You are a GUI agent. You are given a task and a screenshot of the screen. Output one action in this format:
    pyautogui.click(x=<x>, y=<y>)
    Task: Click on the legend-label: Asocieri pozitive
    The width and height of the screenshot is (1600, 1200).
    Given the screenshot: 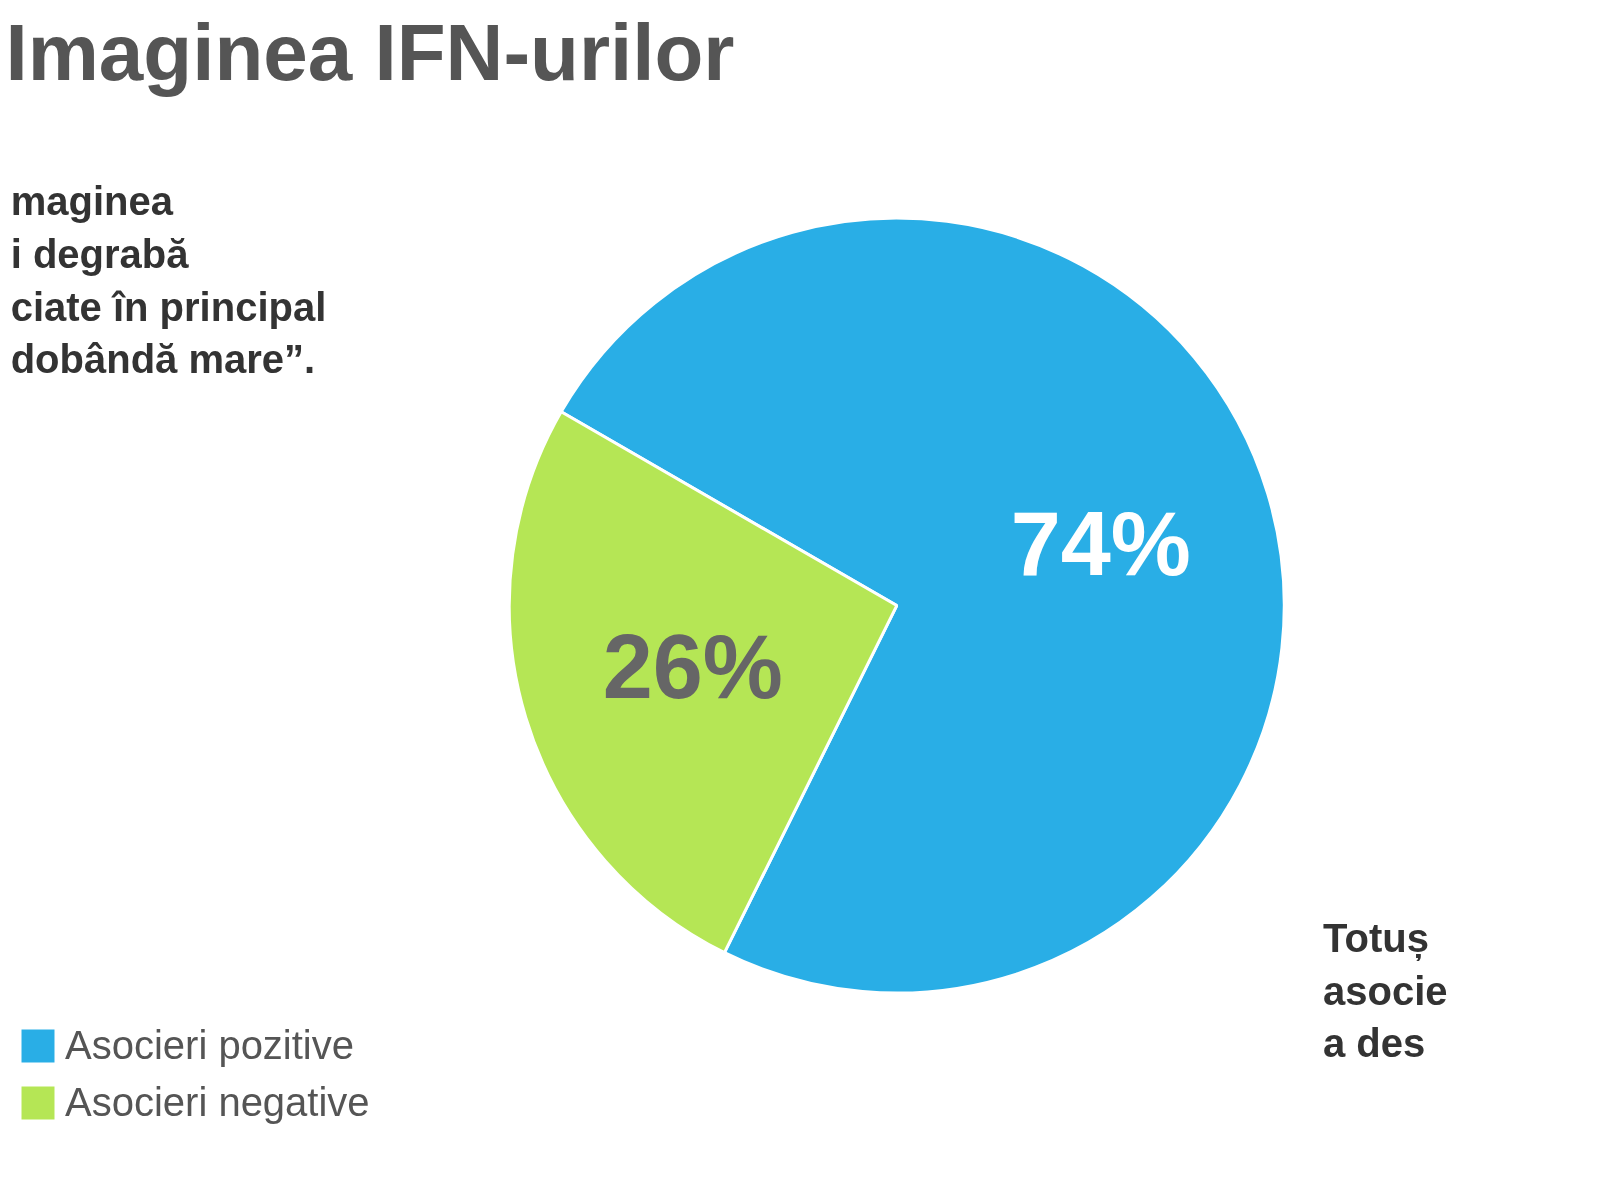 What is the action you would take?
    pyautogui.click(x=210, y=1045)
    